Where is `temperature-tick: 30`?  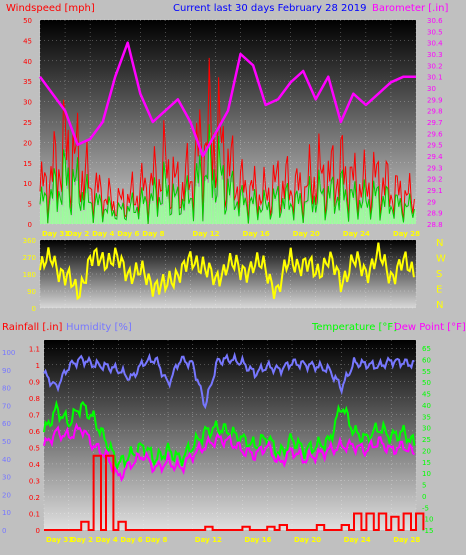
temperature-tick: 30 is located at coordinates (426, 429).